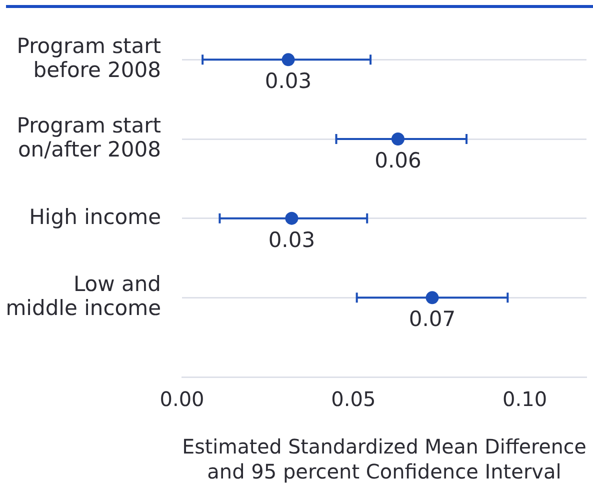 This screenshot has width=593, height=489. What do you see at coordinates (182, 399) in the screenshot?
I see `x-tick-label: 0.00` at bounding box center [182, 399].